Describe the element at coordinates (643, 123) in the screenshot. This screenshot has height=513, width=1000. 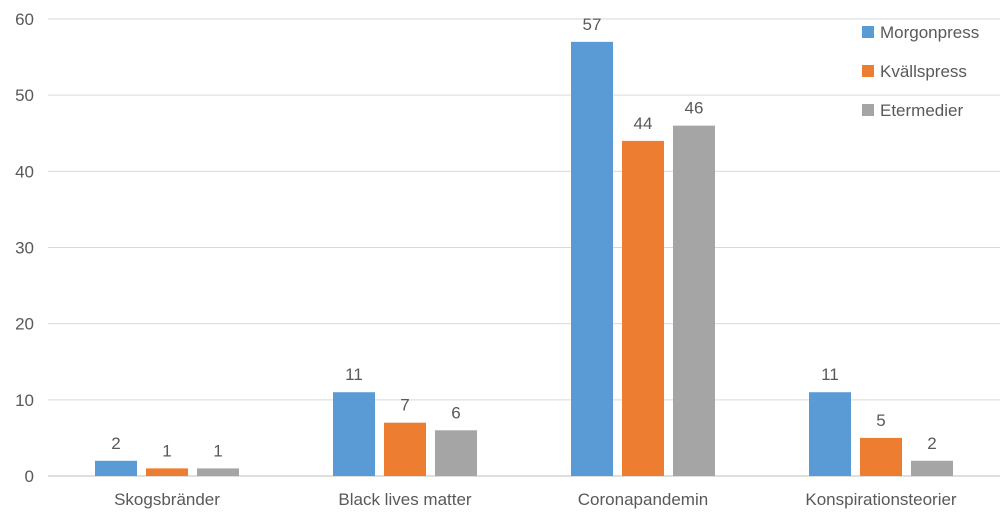
I see `data-label: 44` at that location.